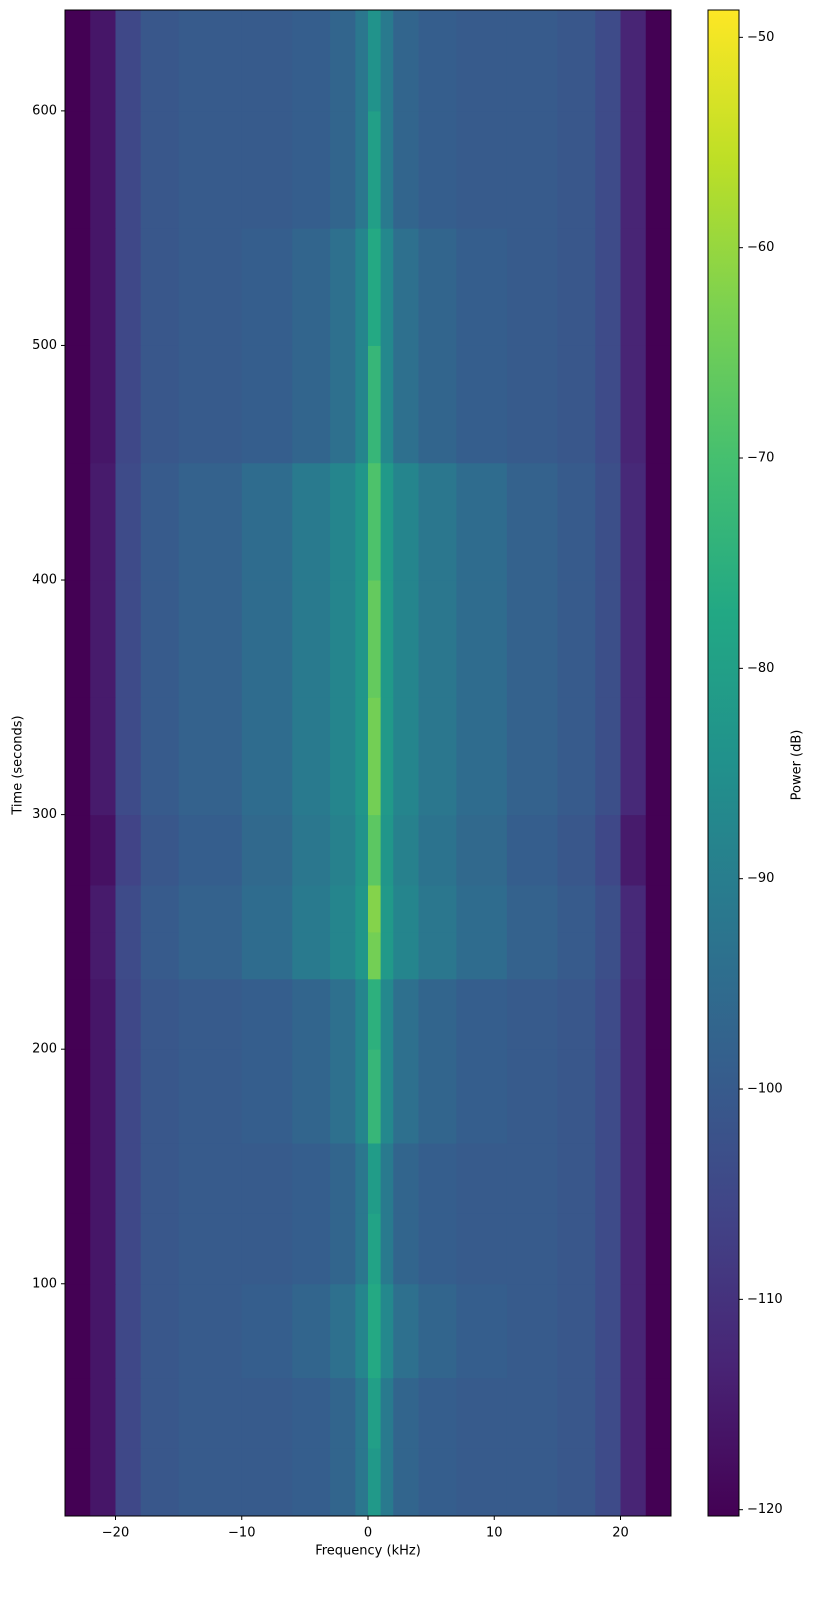 The image size is (832, 1603). What do you see at coordinates (723, 763) in the screenshot?
I see `colorbar` at bounding box center [723, 763].